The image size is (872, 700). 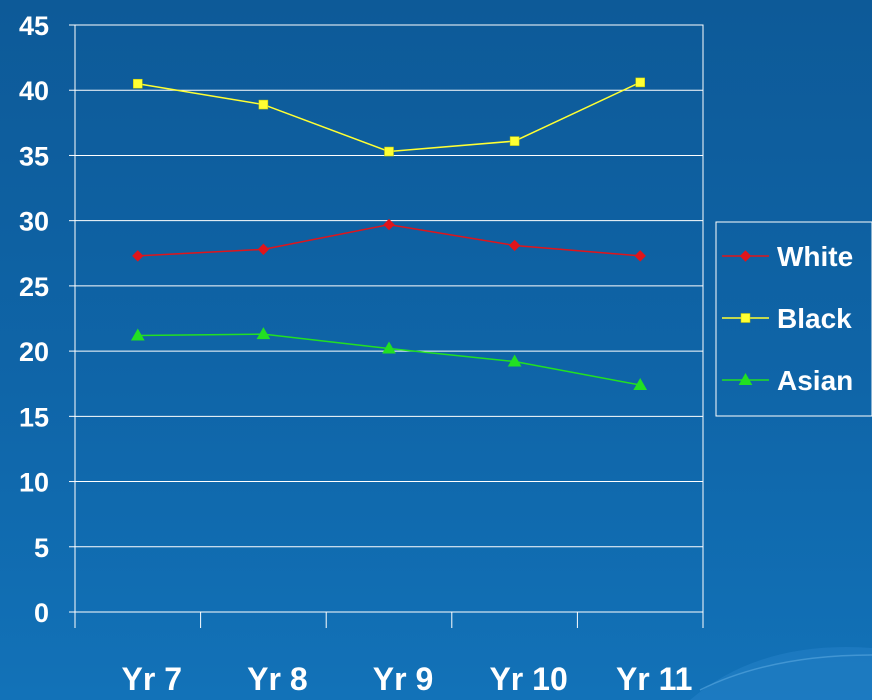 I want to click on x-tick-label: Yr 8, so click(x=277, y=679).